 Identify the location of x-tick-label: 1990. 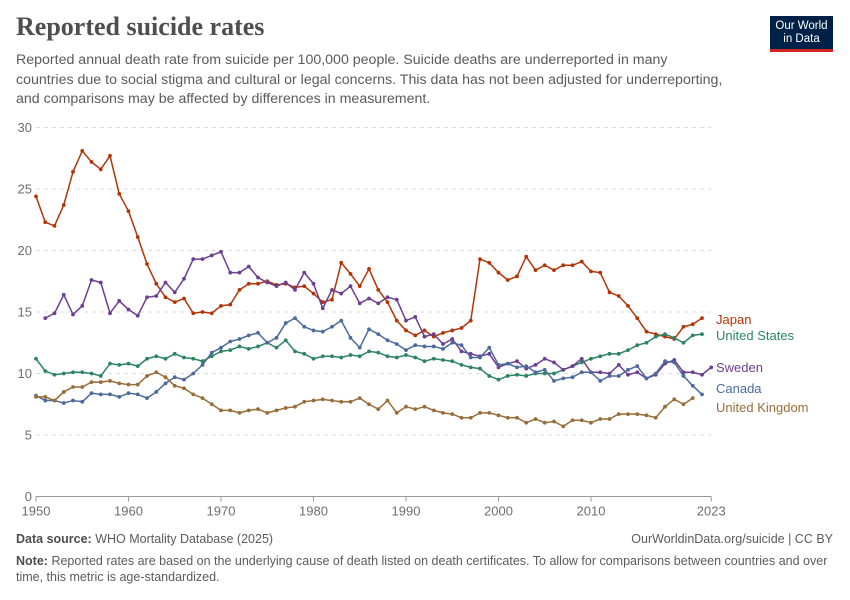
(406, 511).